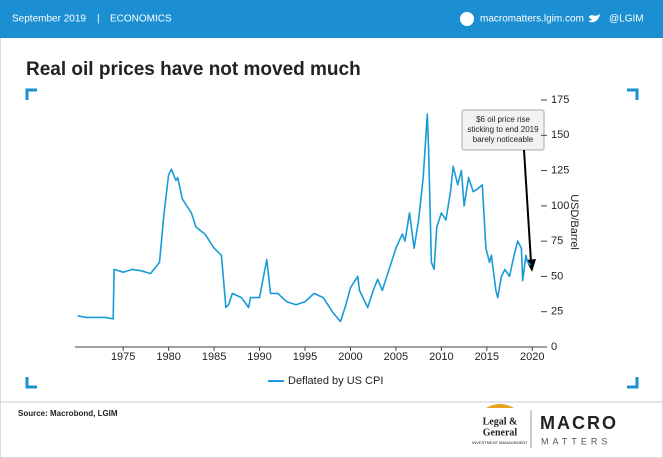 The height and width of the screenshot is (458, 663). I want to click on x-tick-label: 1985, so click(214, 357).